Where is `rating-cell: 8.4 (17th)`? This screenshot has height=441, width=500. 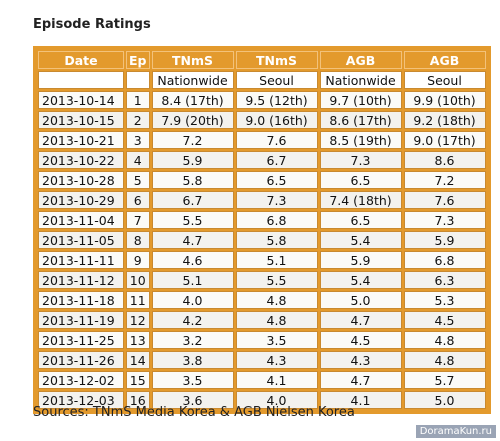
rating-cell: 8.4 (17th) is located at coordinates (192, 100).